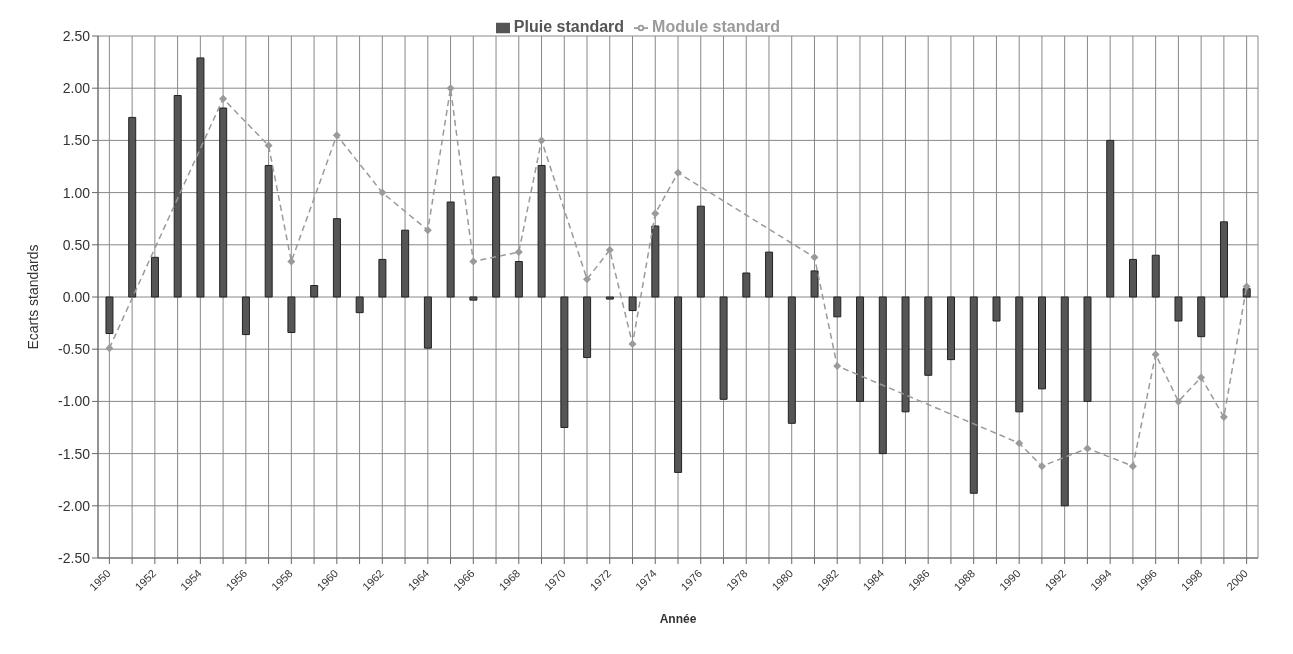 The image size is (1293, 654). What do you see at coordinates (678, 619) in the screenshot?
I see `x-axis-title: Année` at bounding box center [678, 619].